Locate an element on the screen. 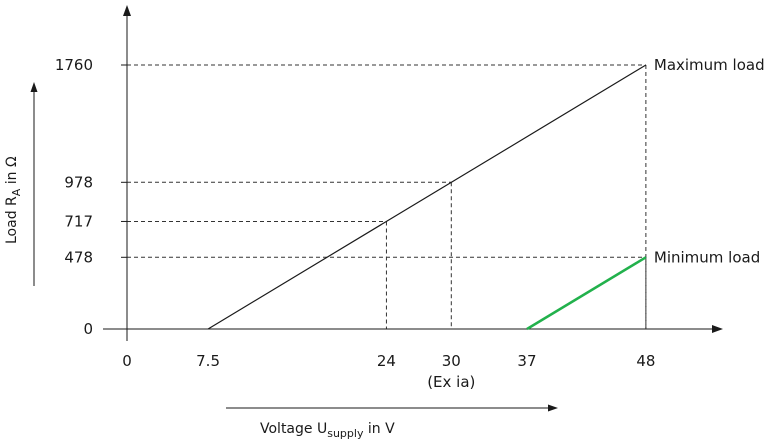 The image size is (781, 444). x-axis-title-main: Voltage U is located at coordinates (293, 429).